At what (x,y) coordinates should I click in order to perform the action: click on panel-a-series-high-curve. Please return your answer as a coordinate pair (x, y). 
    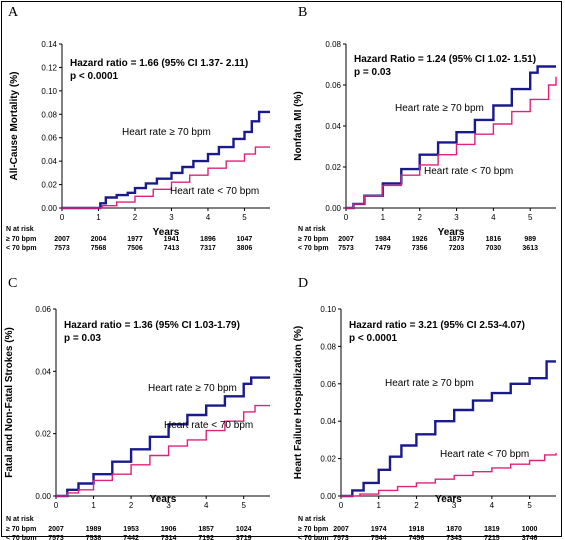
    Looking at the image, I should click on (166, 160).